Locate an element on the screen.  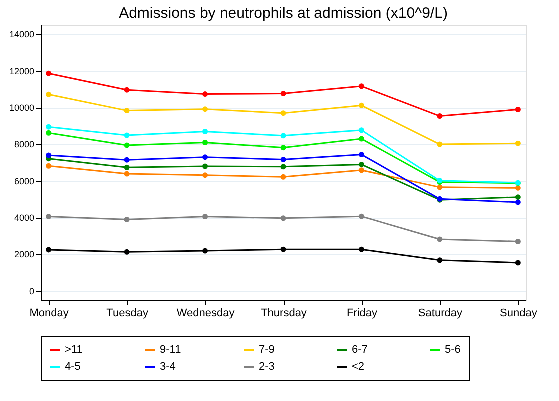
y-tick-label: 8000 is located at coordinates (24, 145).